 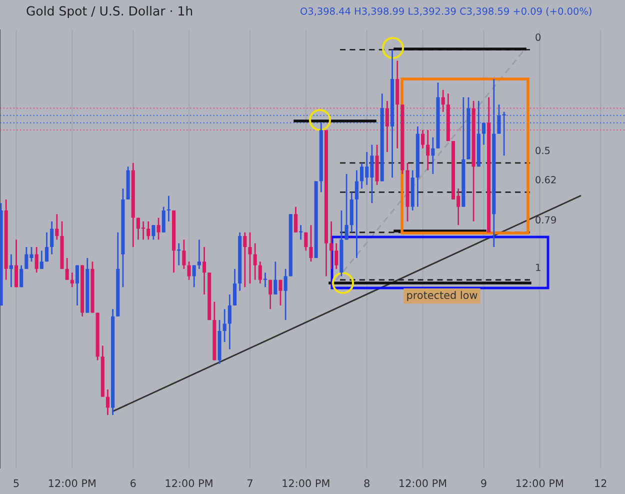 I want to click on text: O3,398.44 H3,398.99 L3,392.39 C3,398.59 +0.09 (+0.00%), so click(x=446, y=11).